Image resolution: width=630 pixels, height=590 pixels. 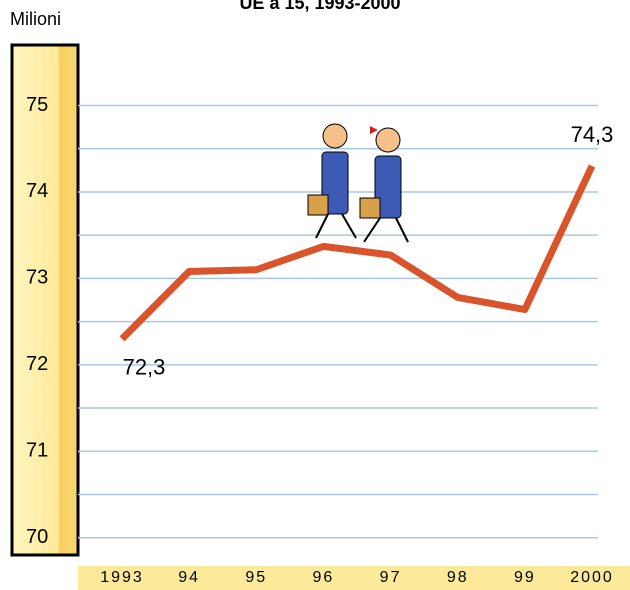 What do you see at coordinates (122, 577) in the screenshot?
I see `x-tick-label: 1993` at bounding box center [122, 577].